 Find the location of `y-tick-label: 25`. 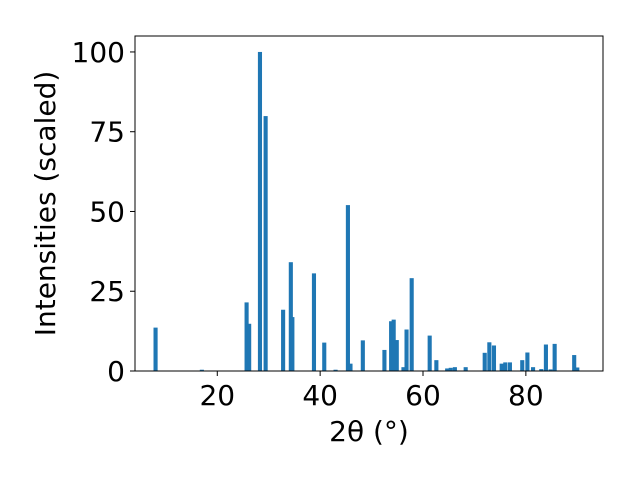

y-tick-label: 25 is located at coordinates (107, 291).